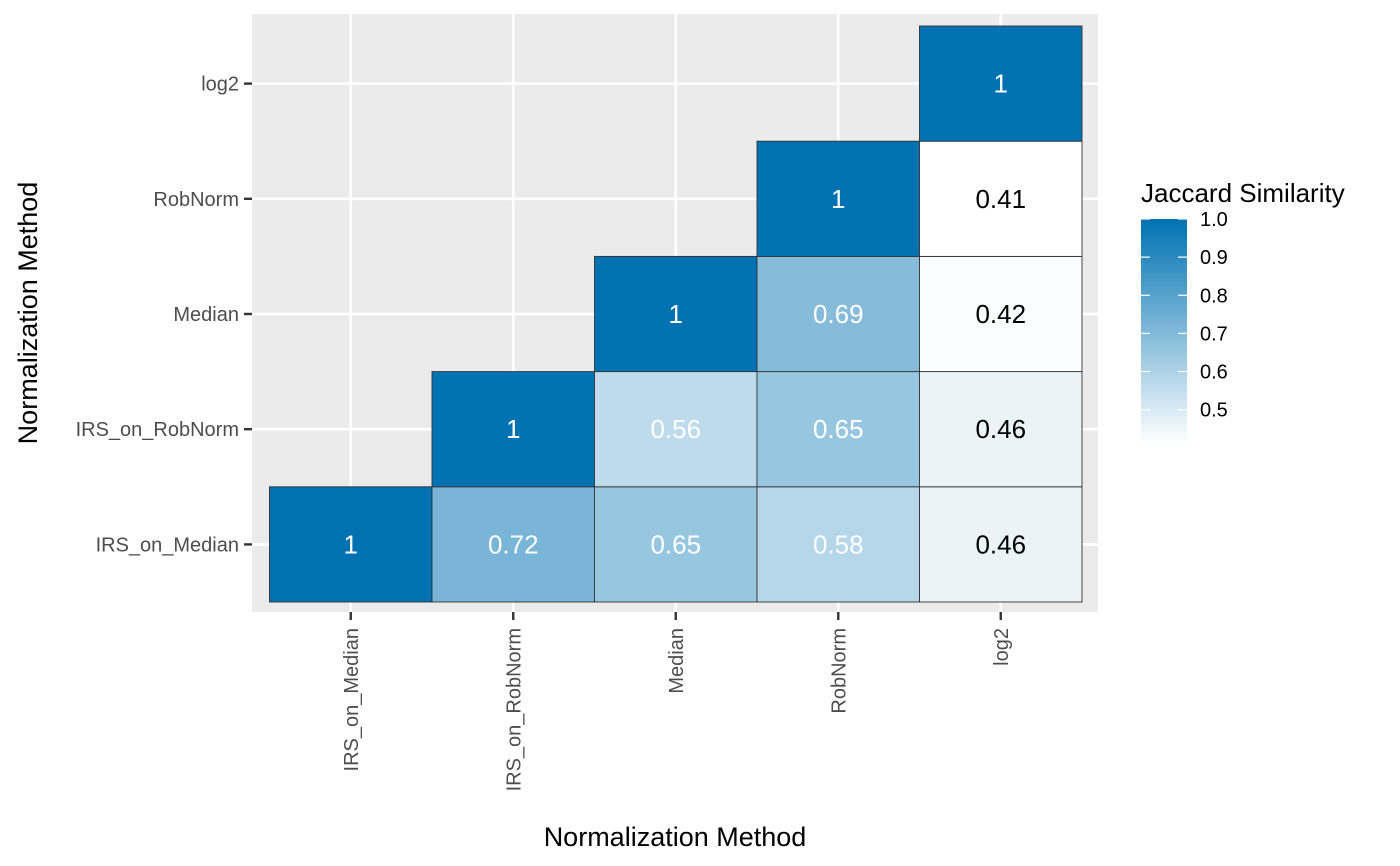  What do you see at coordinates (196, 200) in the screenshot?
I see `y-tick-label: RobNorm` at bounding box center [196, 200].